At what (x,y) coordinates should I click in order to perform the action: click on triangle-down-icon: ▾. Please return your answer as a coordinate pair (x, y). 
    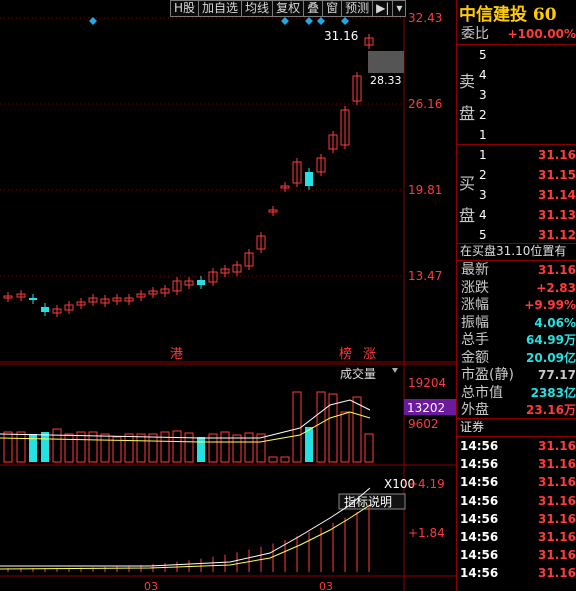
    Looking at the image, I should click on (399, 8).